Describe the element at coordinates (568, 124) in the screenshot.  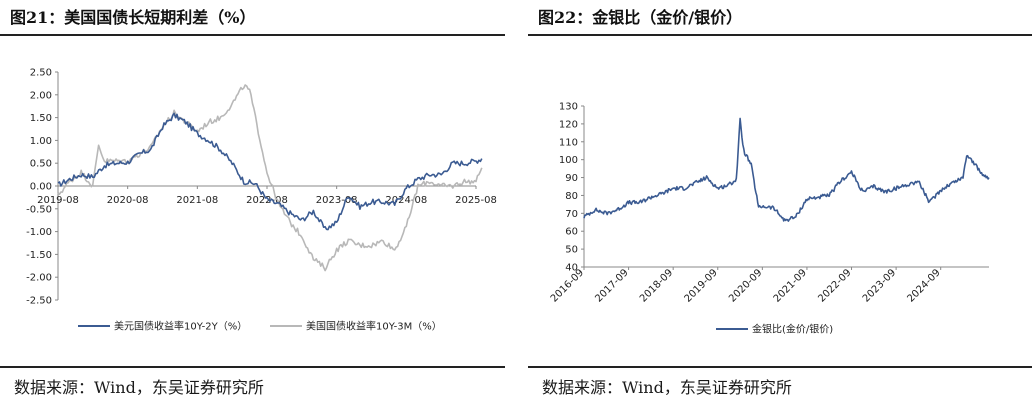
I see `y-tick-label: 120` at that location.